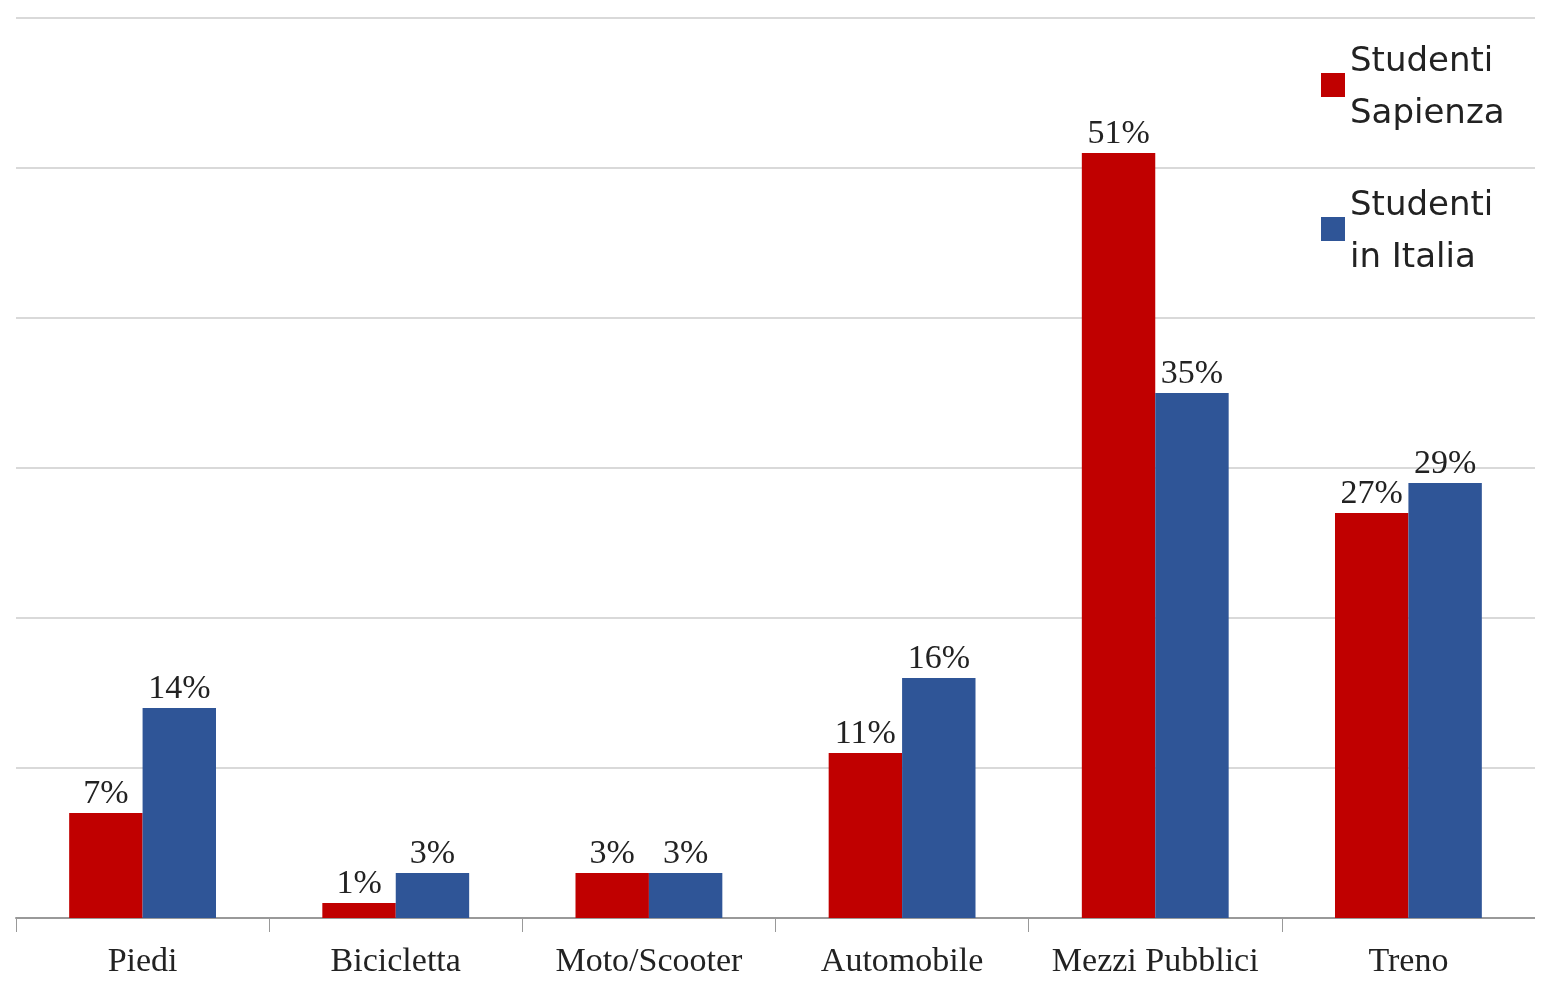 The height and width of the screenshot is (996, 1543). What do you see at coordinates (395, 959) in the screenshot?
I see `x-tick-label: Bicicletta` at bounding box center [395, 959].